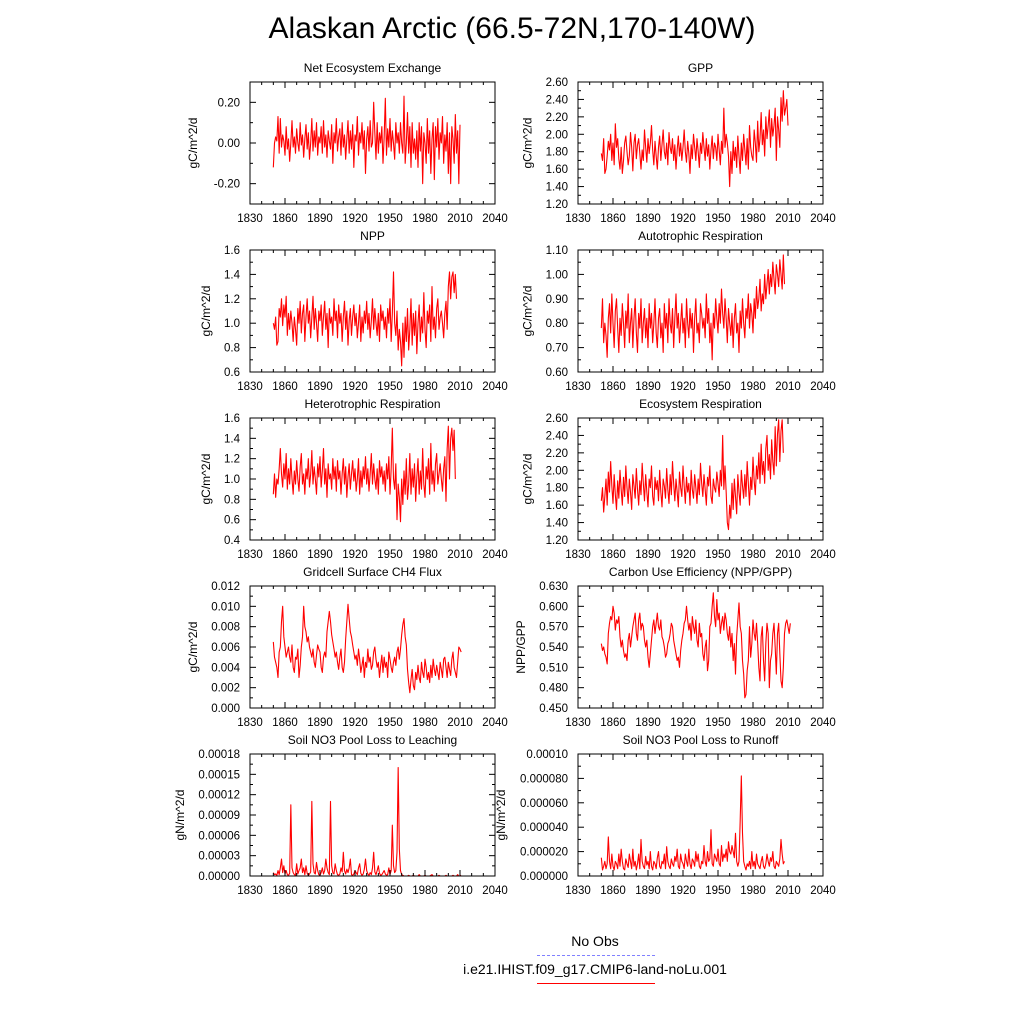  Describe the element at coordinates (700, 404) in the screenshot. I see `chart-title: Ecosystem Respiration` at that location.